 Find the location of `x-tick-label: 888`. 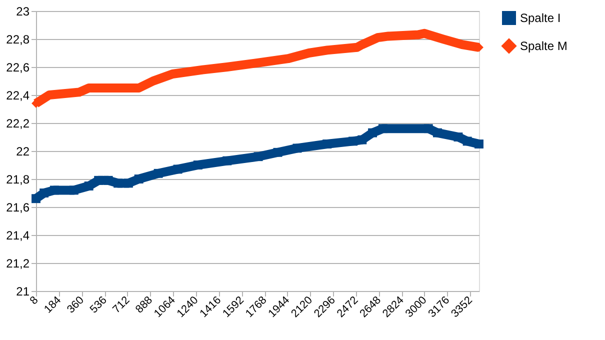

x-tick-label: 888 is located at coordinates (144, 305).